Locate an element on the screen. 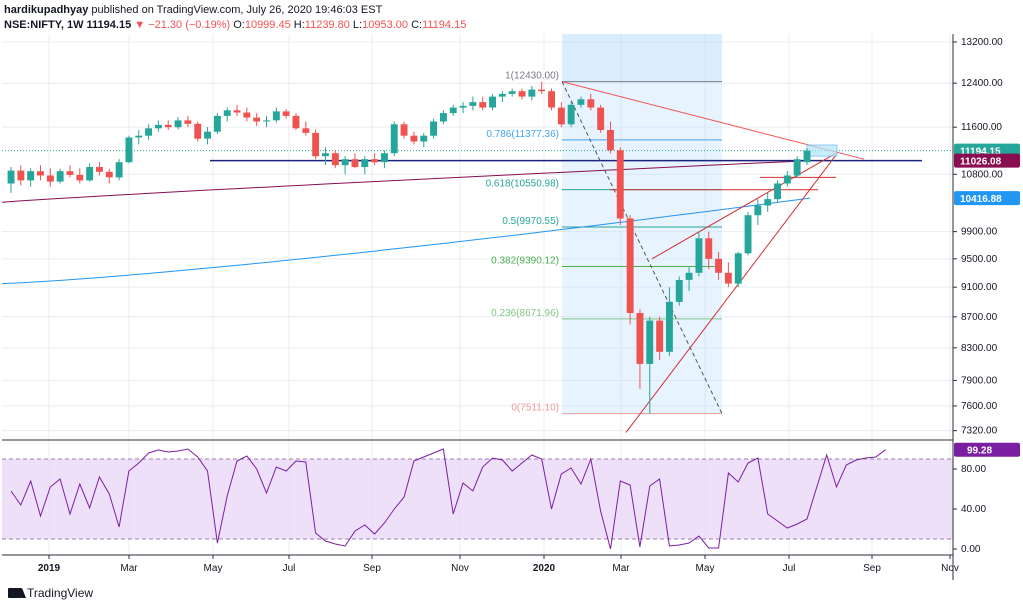  fib-level-label: 0(7511.10) is located at coordinates (535, 408).